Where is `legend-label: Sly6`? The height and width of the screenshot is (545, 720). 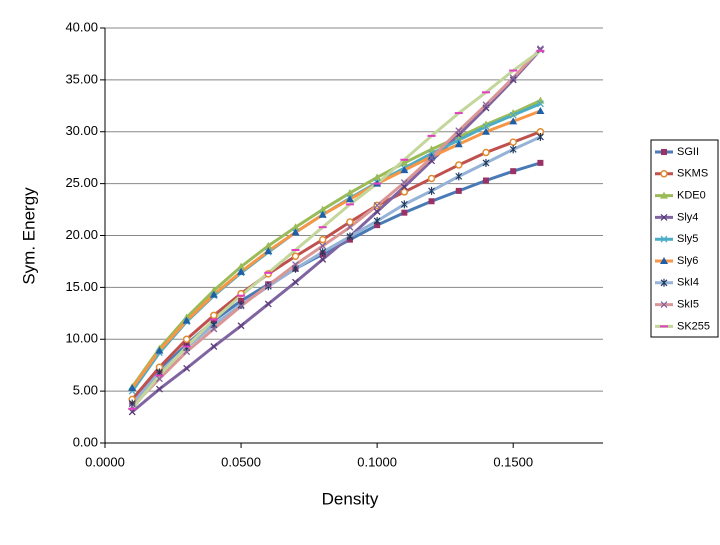 legend-label: Sly6 is located at coordinates (687, 261).